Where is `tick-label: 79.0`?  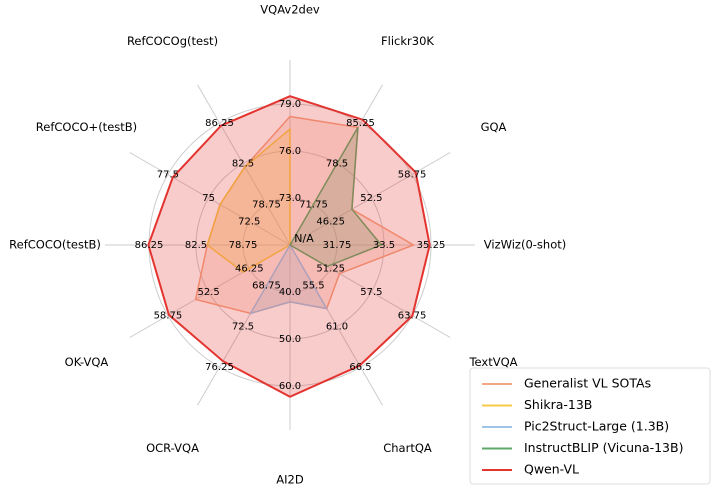
tick-label: 79.0 is located at coordinates (290, 104).